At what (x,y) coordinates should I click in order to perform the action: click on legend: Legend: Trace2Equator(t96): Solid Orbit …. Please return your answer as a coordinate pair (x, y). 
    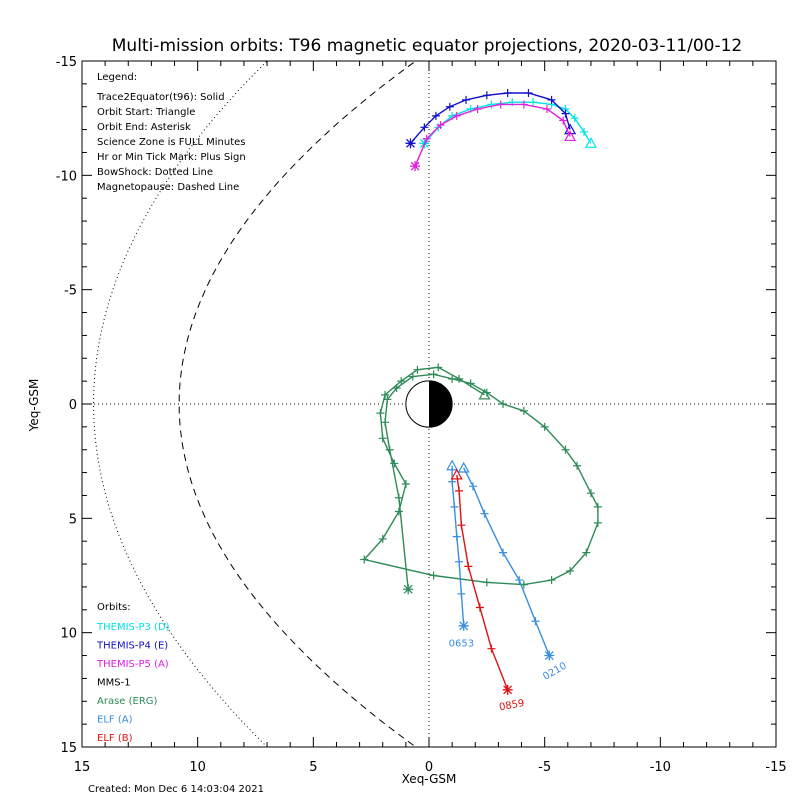
    Looking at the image, I should click on (171, 132).